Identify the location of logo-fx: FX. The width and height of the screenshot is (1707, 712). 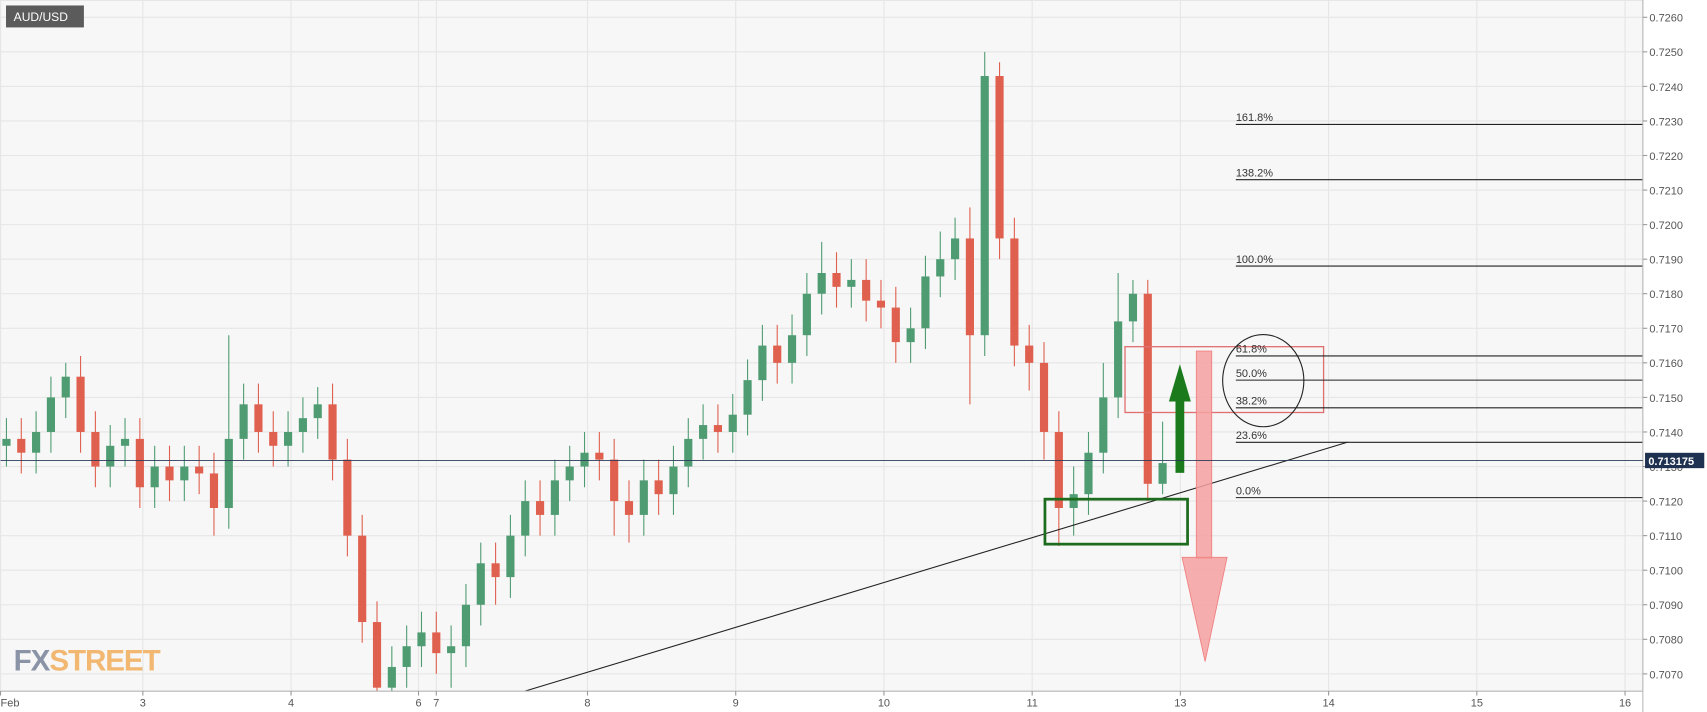
(32, 660).